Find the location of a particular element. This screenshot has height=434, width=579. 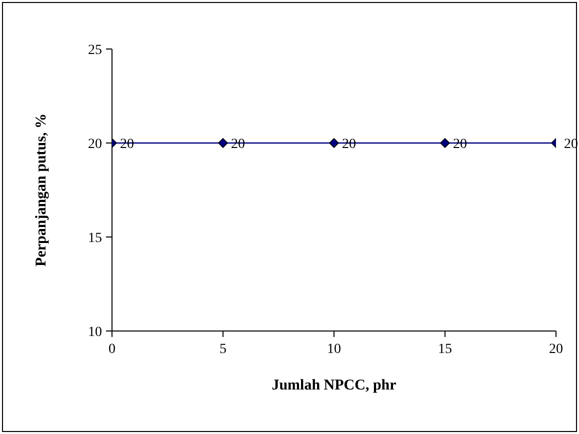

x-tick-label: 15 is located at coordinates (445, 349).